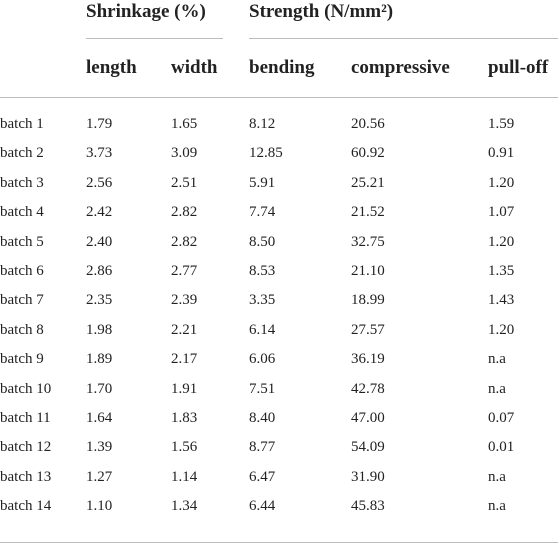 Image resolution: width=558 pixels, height=544 pixels. Describe the element at coordinates (184, 388) in the screenshot. I see `cell: 1.91` at that location.